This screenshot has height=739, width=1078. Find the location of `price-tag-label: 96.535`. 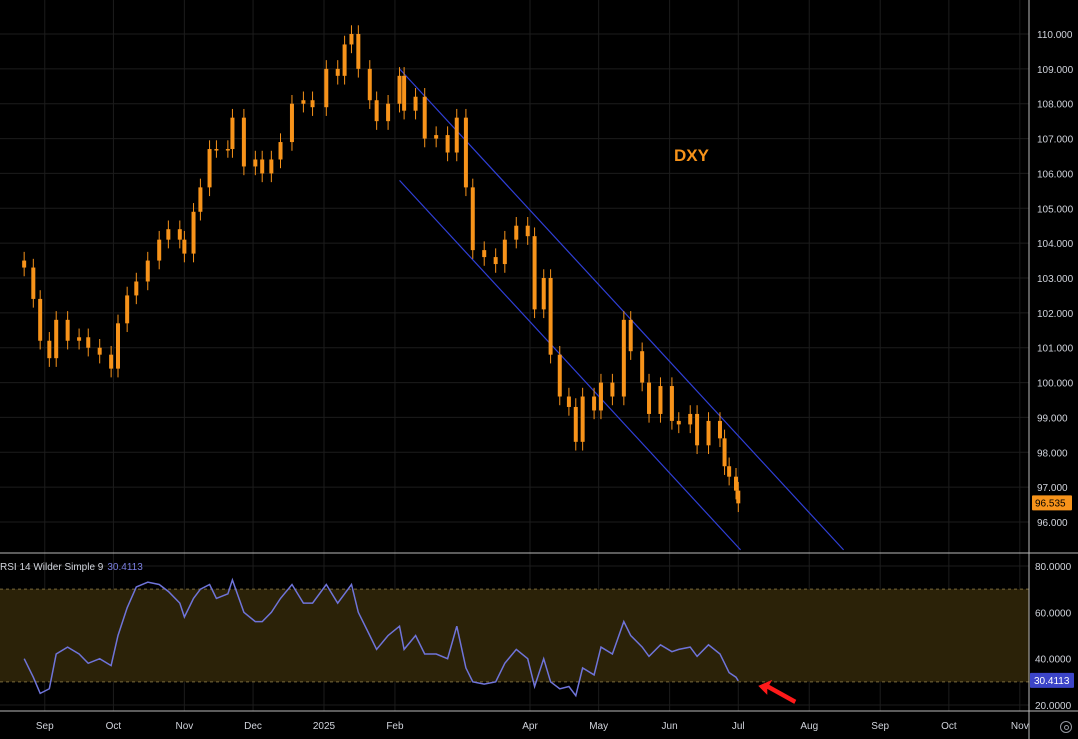

price-tag-label: 96.535 is located at coordinates (1050, 503).